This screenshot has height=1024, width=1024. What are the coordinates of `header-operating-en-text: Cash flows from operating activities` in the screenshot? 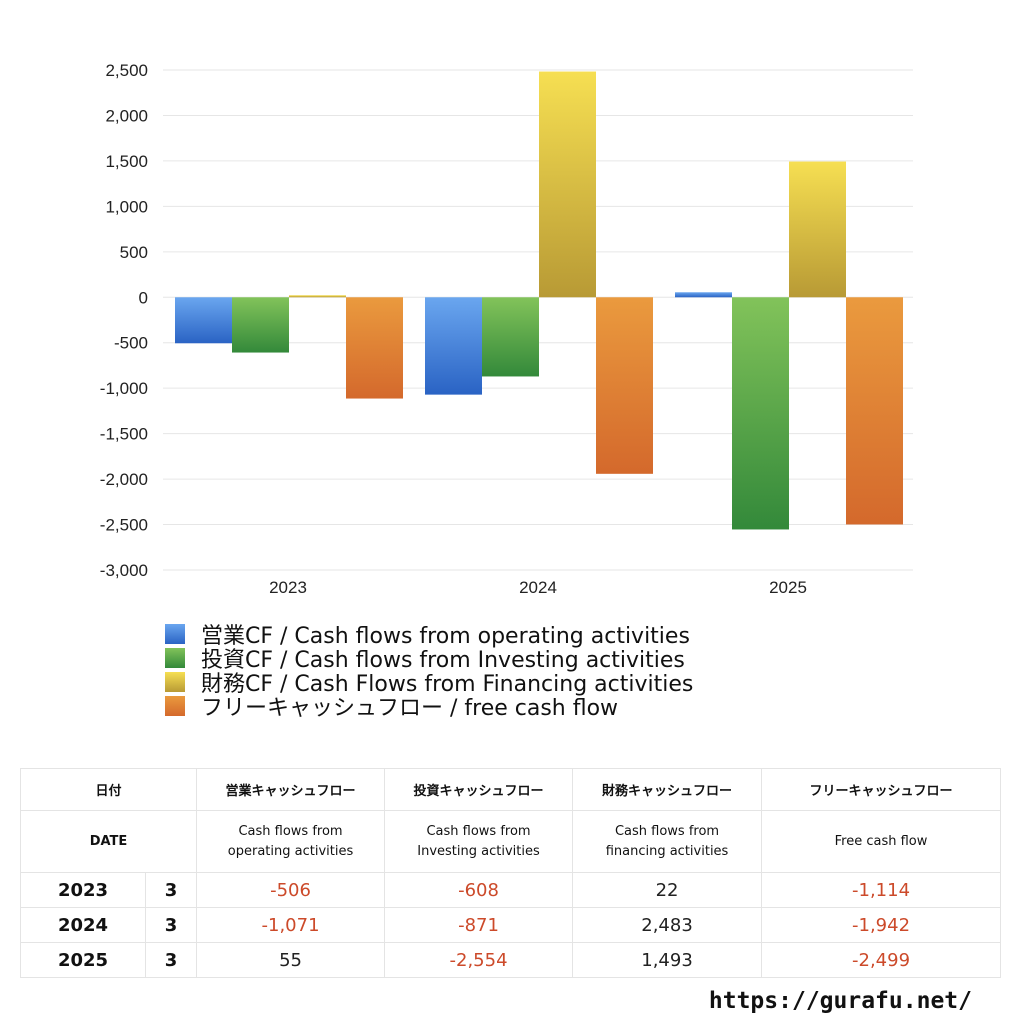 It's located at (290, 841).